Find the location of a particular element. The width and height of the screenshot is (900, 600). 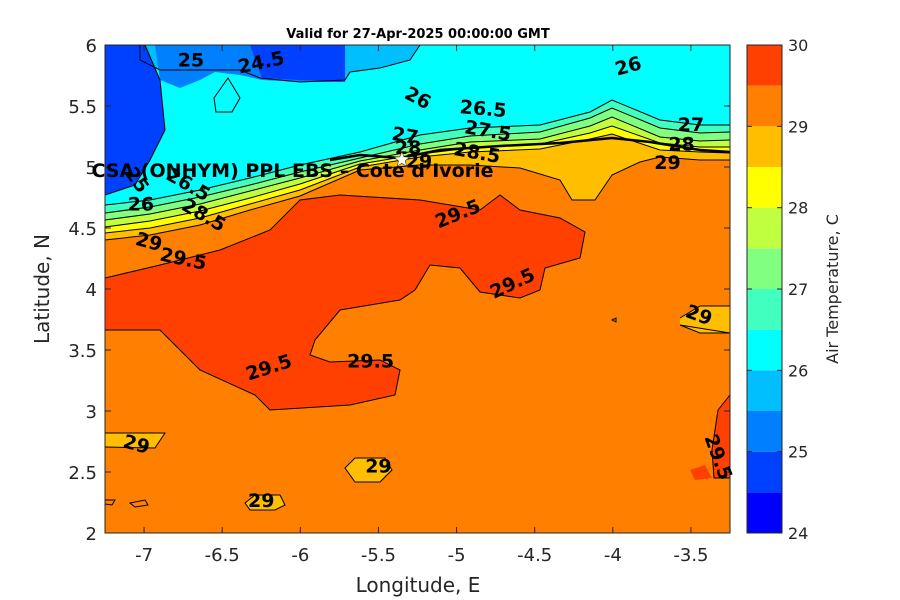

contour-label: 25 is located at coordinates (191, 60).